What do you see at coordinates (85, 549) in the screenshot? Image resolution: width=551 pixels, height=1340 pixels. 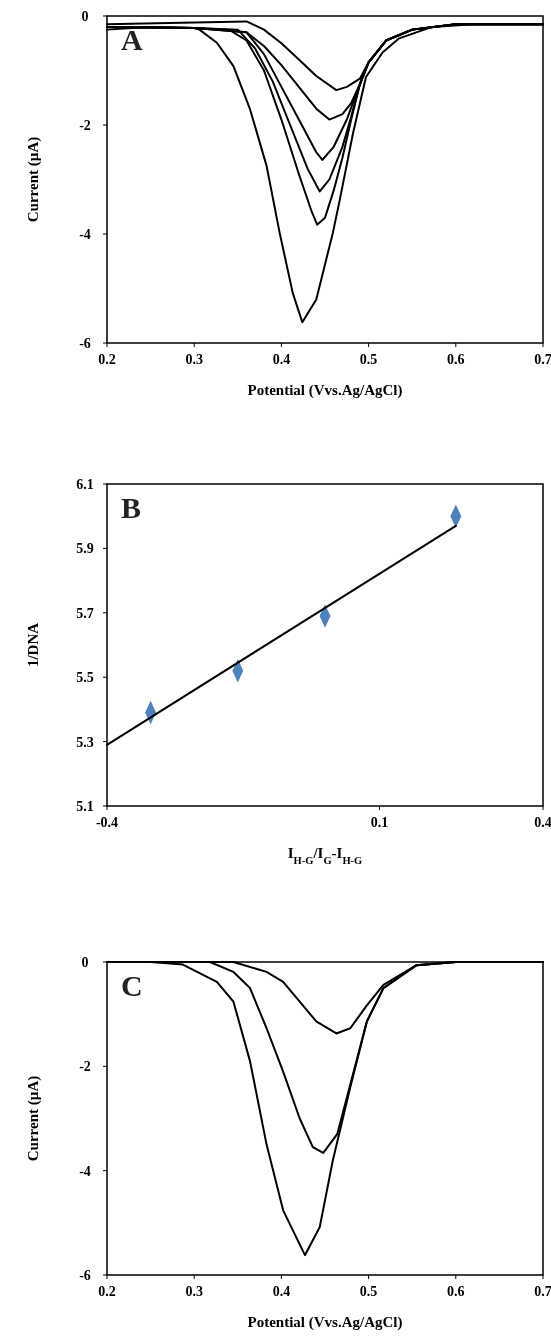 I see `y-tick-label: 5.9` at bounding box center [85, 549].